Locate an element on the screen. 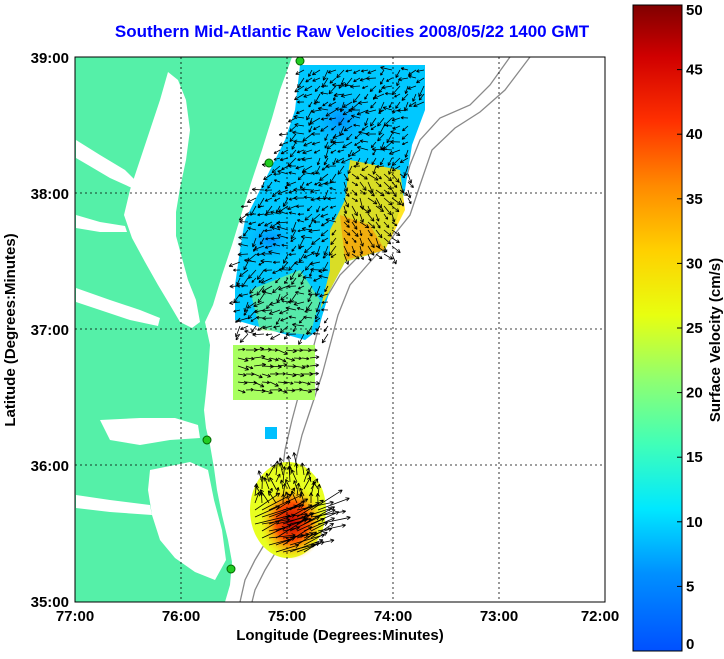 The height and width of the screenshot is (659, 724). x-tick-label: 74:00 is located at coordinates (393, 616).